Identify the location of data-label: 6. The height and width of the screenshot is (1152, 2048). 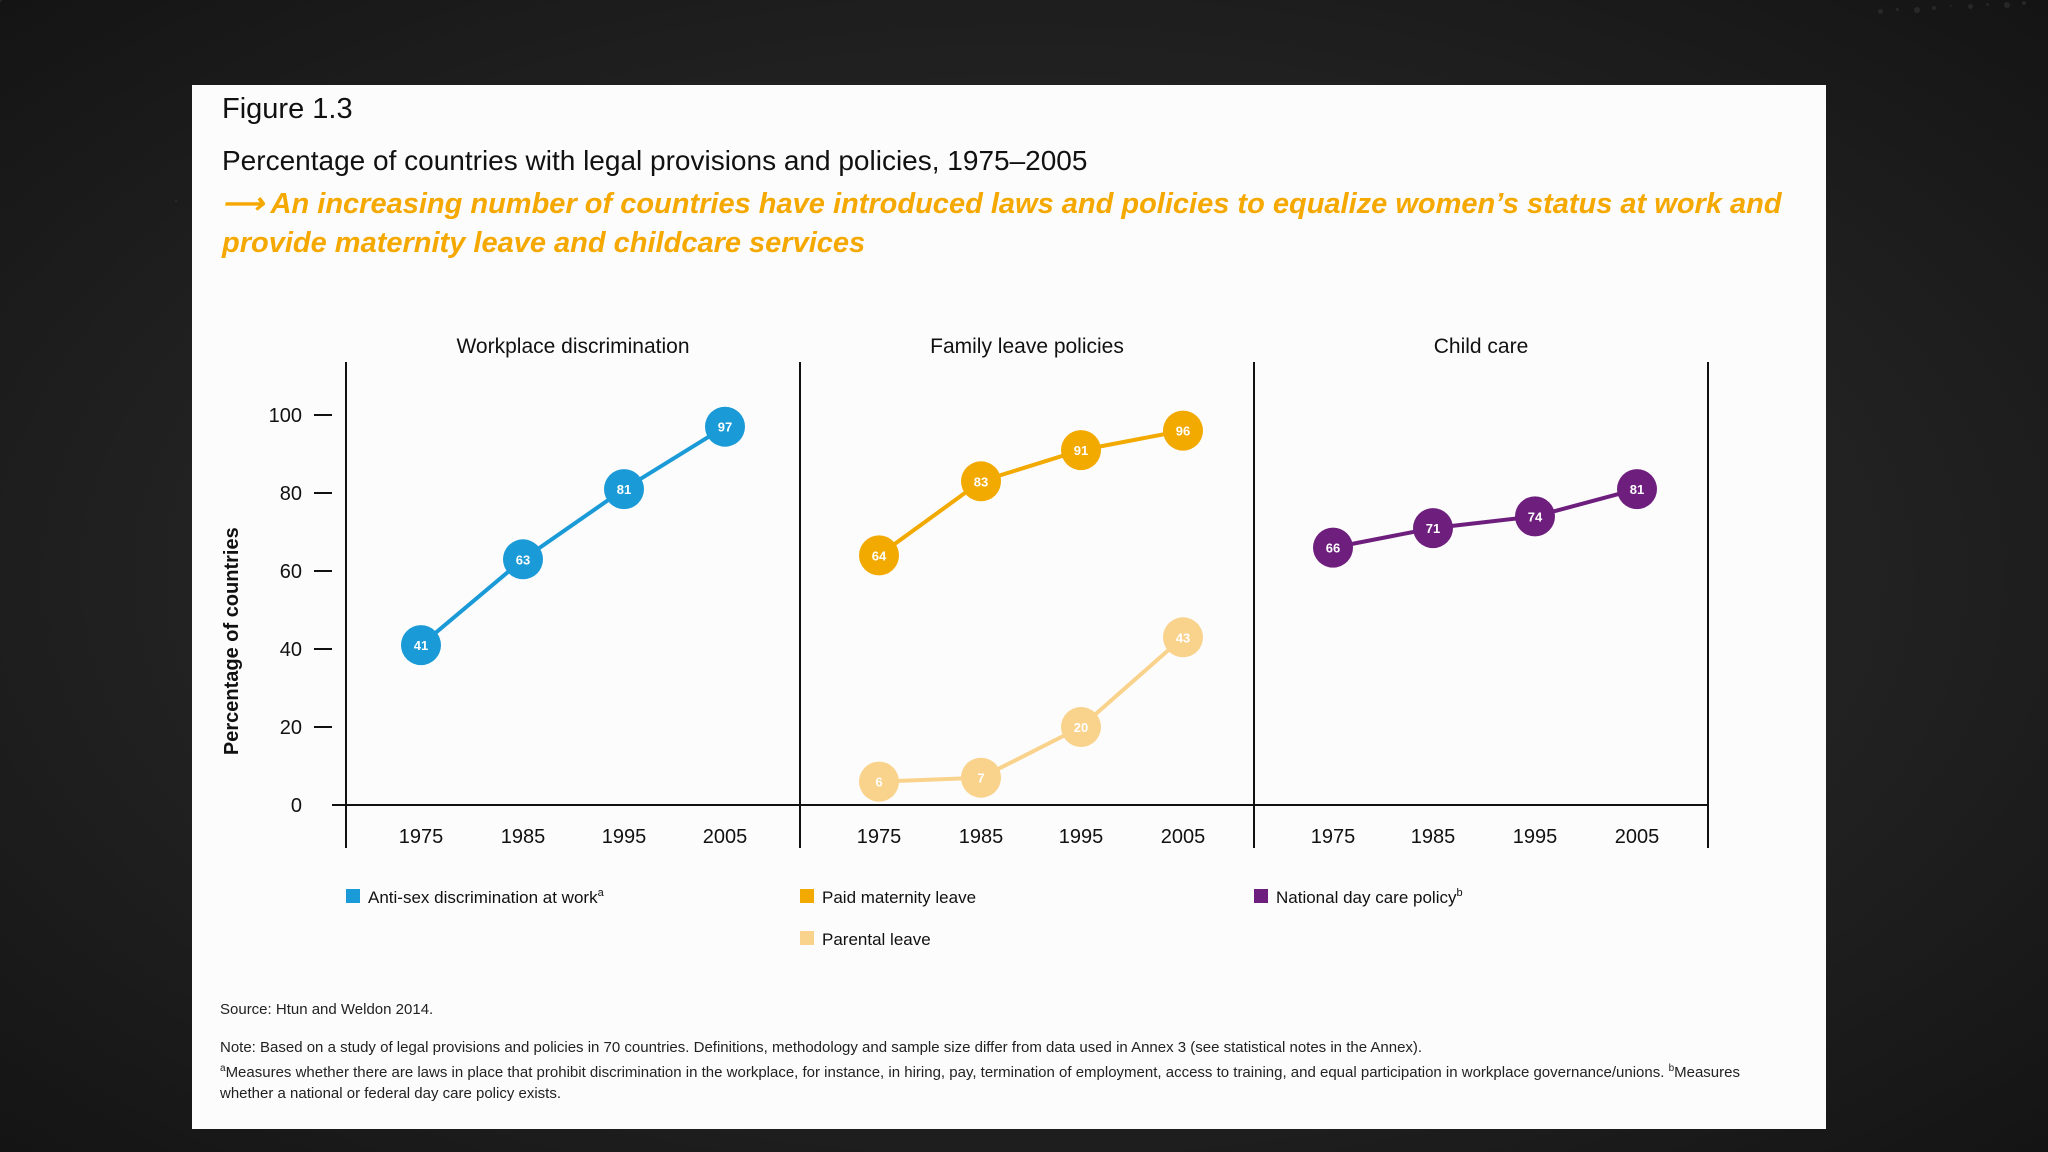
(878, 782).